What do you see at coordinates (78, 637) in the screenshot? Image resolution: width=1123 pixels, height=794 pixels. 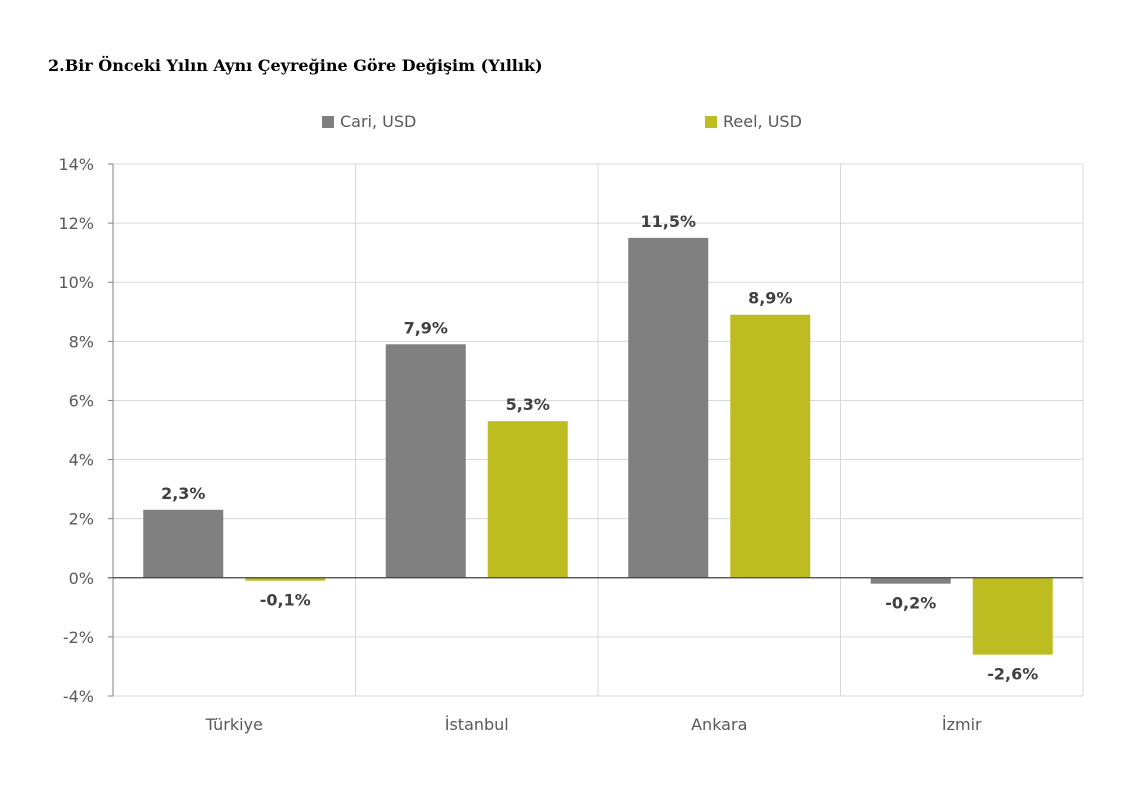 I see `y-tick-label: -2%` at bounding box center [78, 637].